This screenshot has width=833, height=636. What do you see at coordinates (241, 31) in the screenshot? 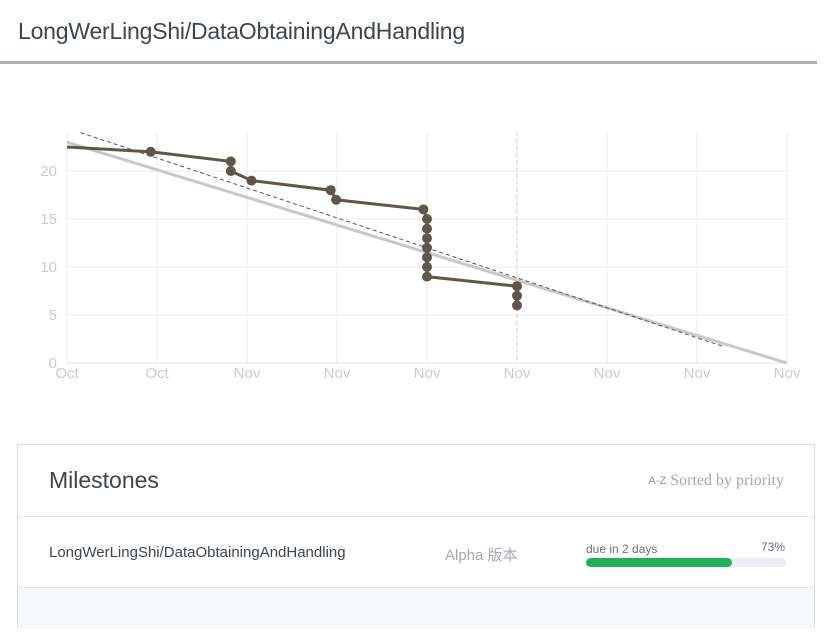
I see `repo-title: LongWerLingShi/DataObtainingAndHandling` at bounding box center [241, 31].